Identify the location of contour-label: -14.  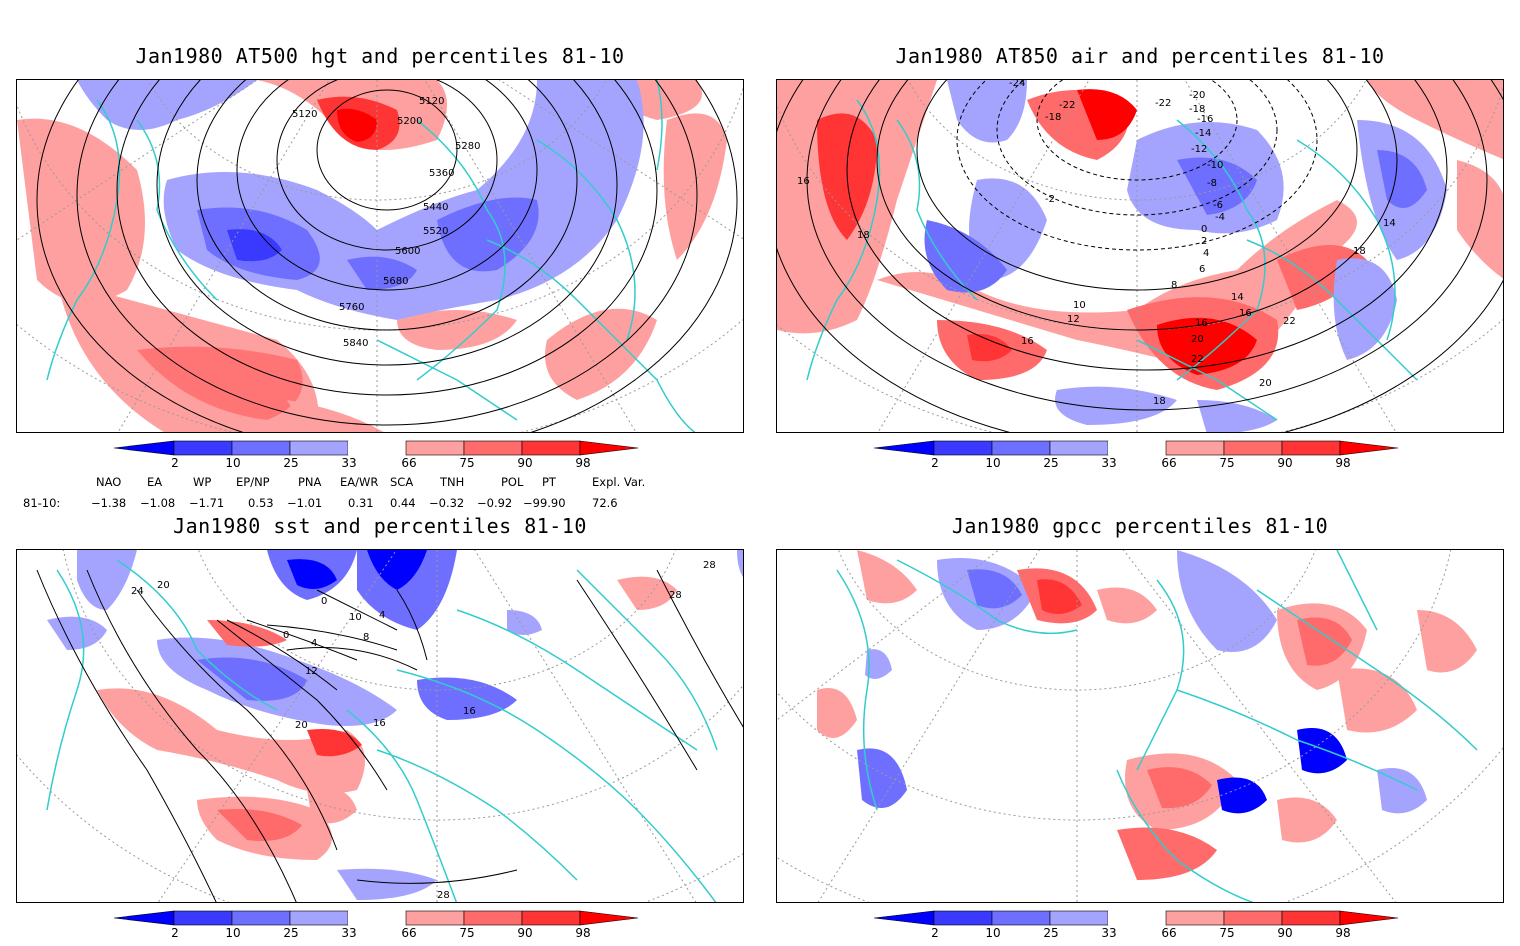
(1203, 133).